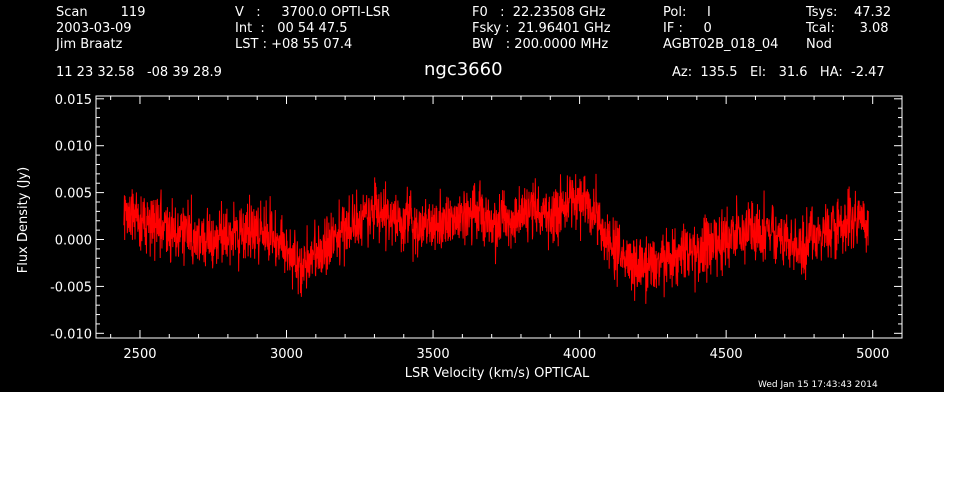  Describe the element at coordinates (778, 72) in the screenshot. I see `az-el-ha-label: Az: 135.5 El: 31.6 HA: -2.47` at that location.